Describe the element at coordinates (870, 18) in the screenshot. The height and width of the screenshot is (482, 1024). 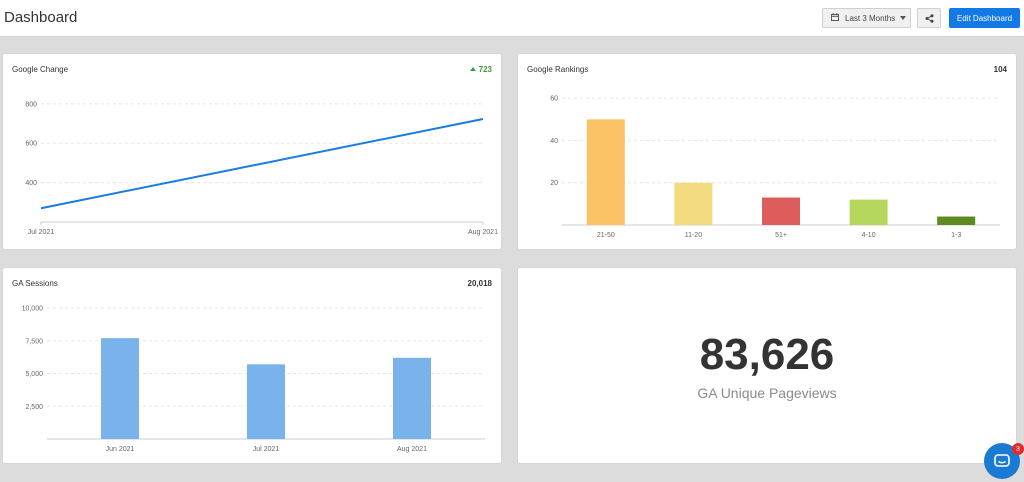
I see `date-range-label: Last 3 Months` at that location.